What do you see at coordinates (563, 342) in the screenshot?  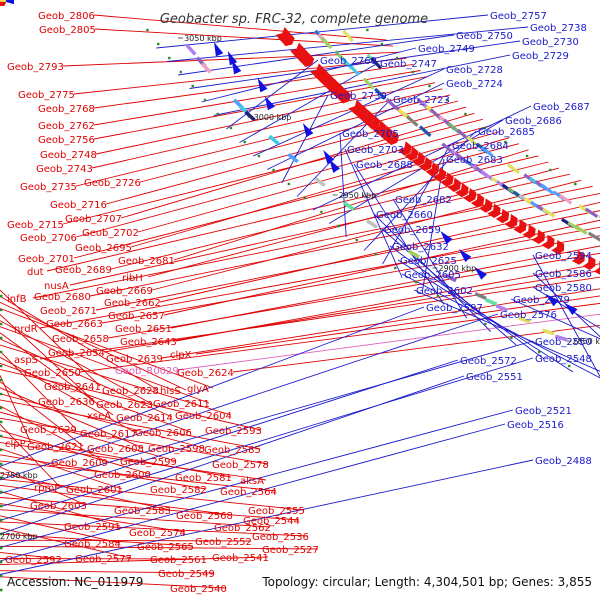 I see `gene-label-right: Geob_2550` at bounding box center [563, 342].